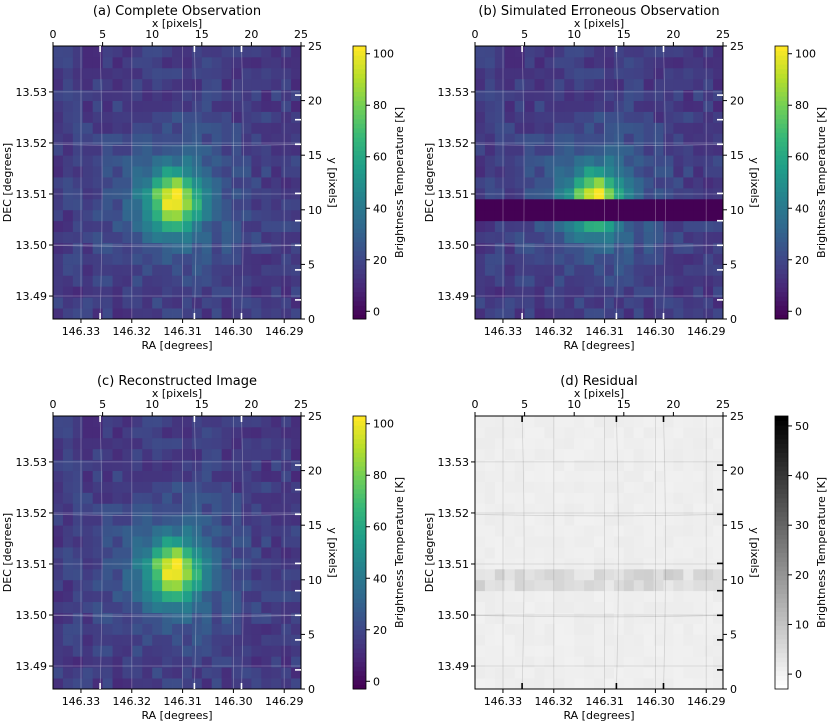 This screenshot has height=723, width=831. I want to click on y-pixel-tick-label: 15, so click(315, 525).